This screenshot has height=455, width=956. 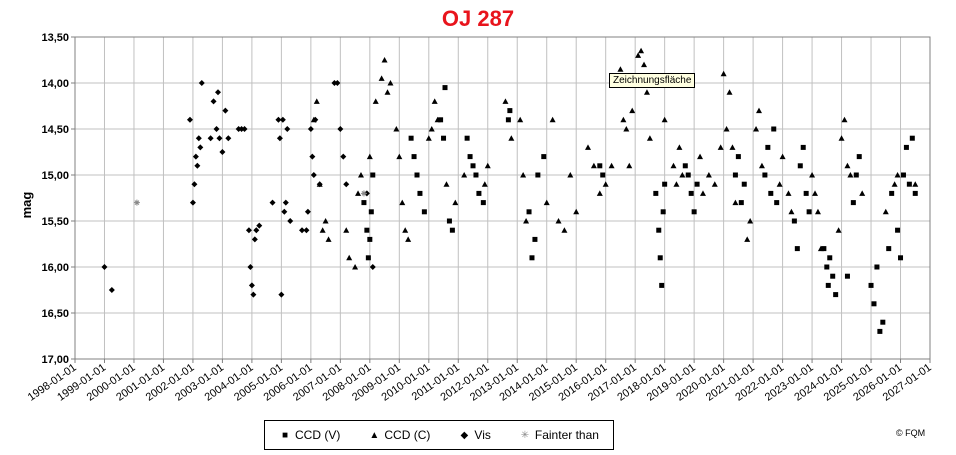 I want to click on legend: ■ CCD (V) ▲ CCD (C) ◆ Vis ✳ Fainter than, so click(x=439, y=435).